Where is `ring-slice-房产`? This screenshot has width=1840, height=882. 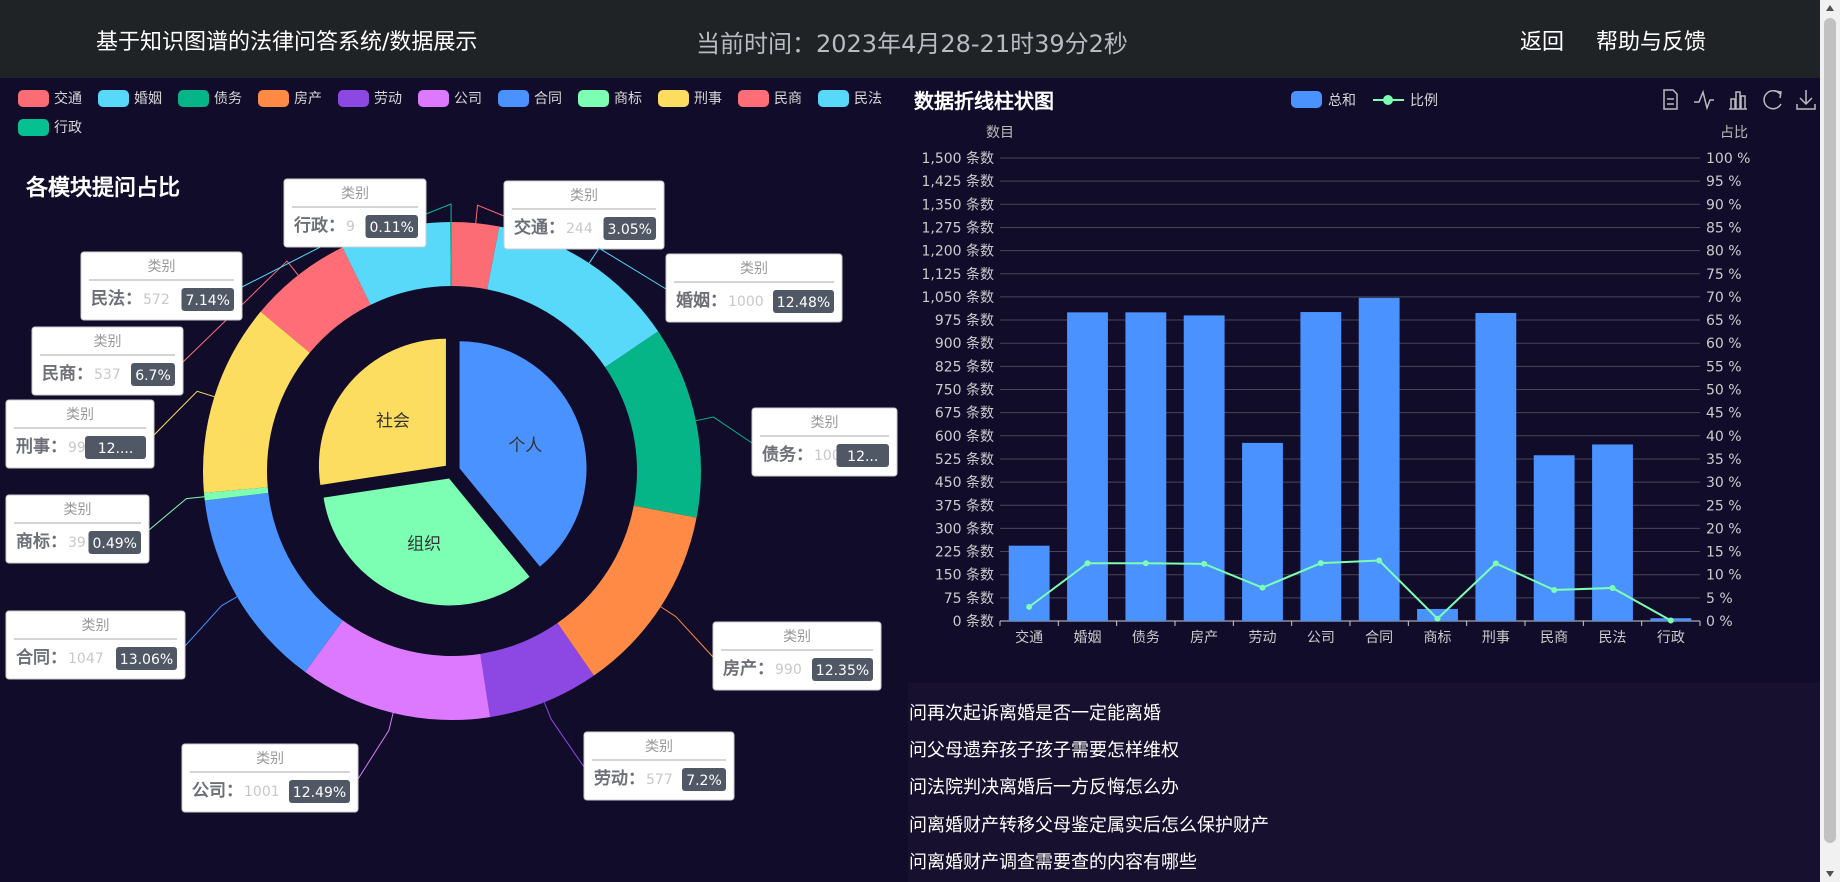 ring-slice-房产 is located at coordinates (627, 590).